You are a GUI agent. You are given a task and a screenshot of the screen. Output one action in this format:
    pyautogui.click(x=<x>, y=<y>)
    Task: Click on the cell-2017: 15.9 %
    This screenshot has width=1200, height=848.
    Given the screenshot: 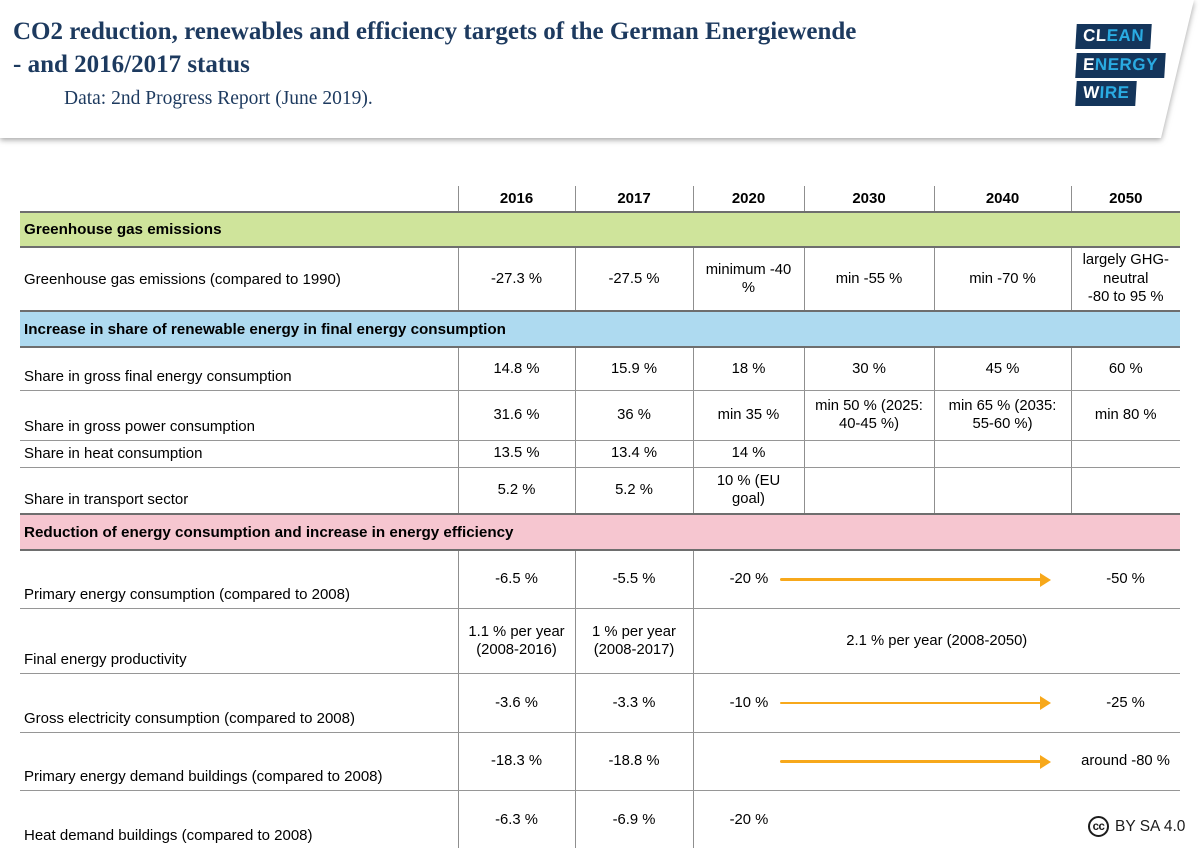 What is the action you would take?
    pyautogui.click(x=633, y=368)
    